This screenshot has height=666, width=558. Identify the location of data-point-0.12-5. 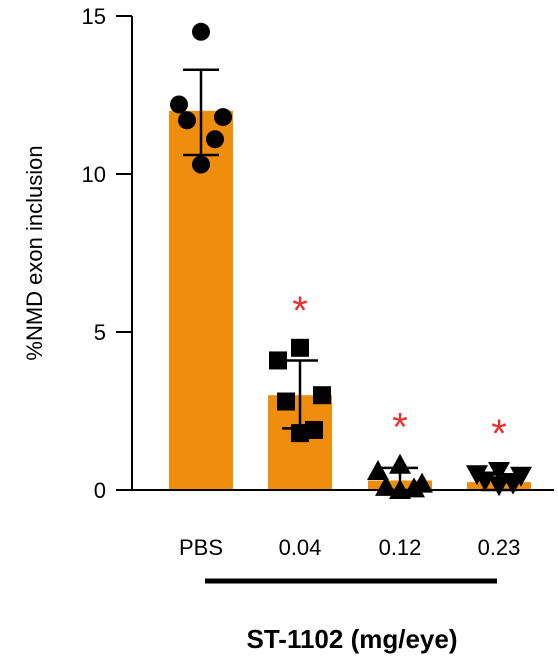
(414, 487).